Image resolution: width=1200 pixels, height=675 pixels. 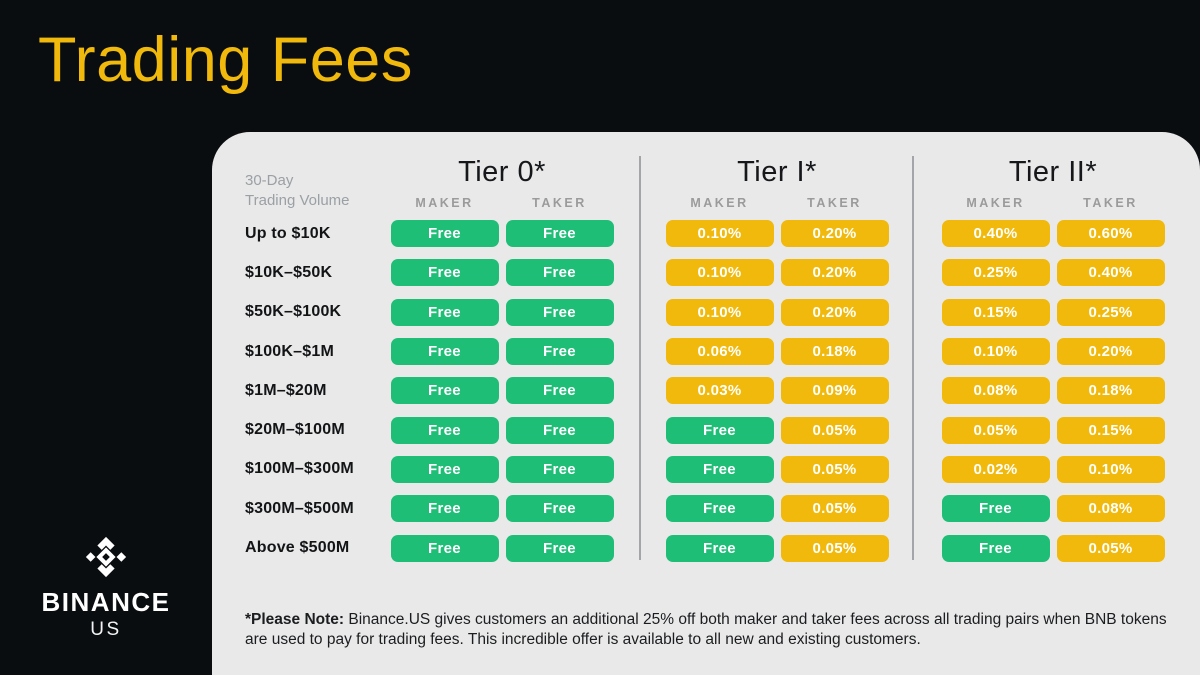 What do you see at coordinates (289, 351) in the screenshot?
I see `volume-row-label: $100K–$1M` at bounding box center [289, 351].